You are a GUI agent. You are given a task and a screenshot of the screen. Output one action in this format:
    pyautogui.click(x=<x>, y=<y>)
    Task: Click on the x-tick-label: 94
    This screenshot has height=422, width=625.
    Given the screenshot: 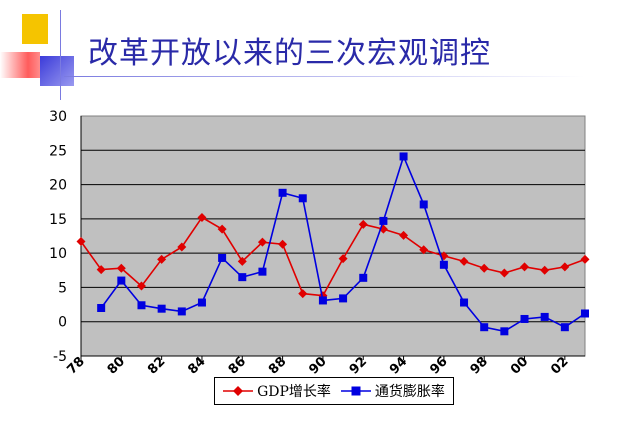 What is the action you would take?
    pyautogui.click(x=398, y=365)
    